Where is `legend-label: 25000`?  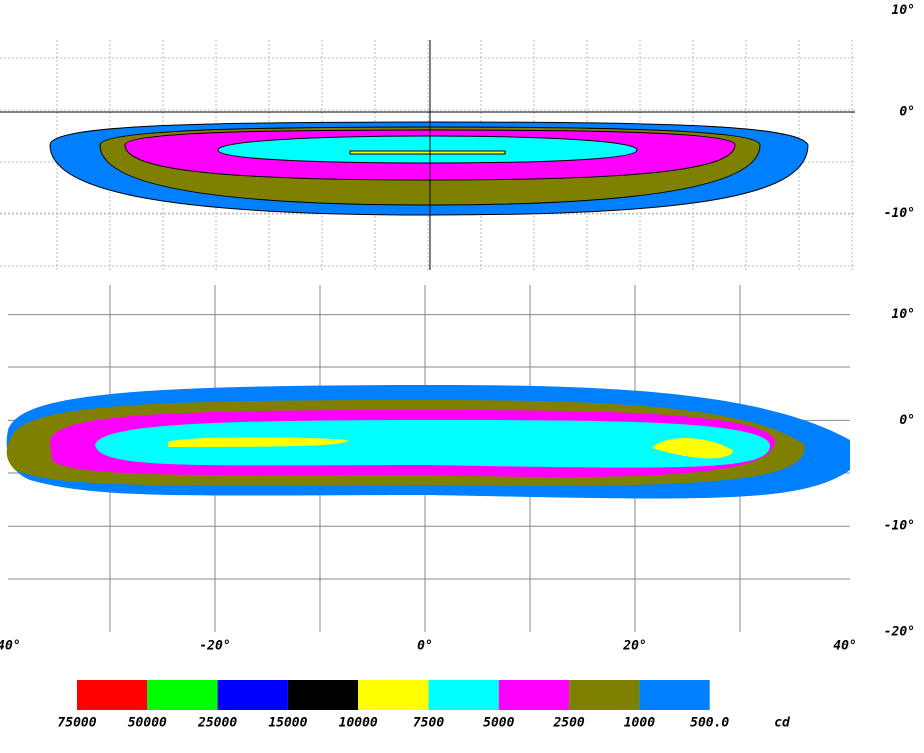
legend-label: 25000 is located at coordinates (217, 723).